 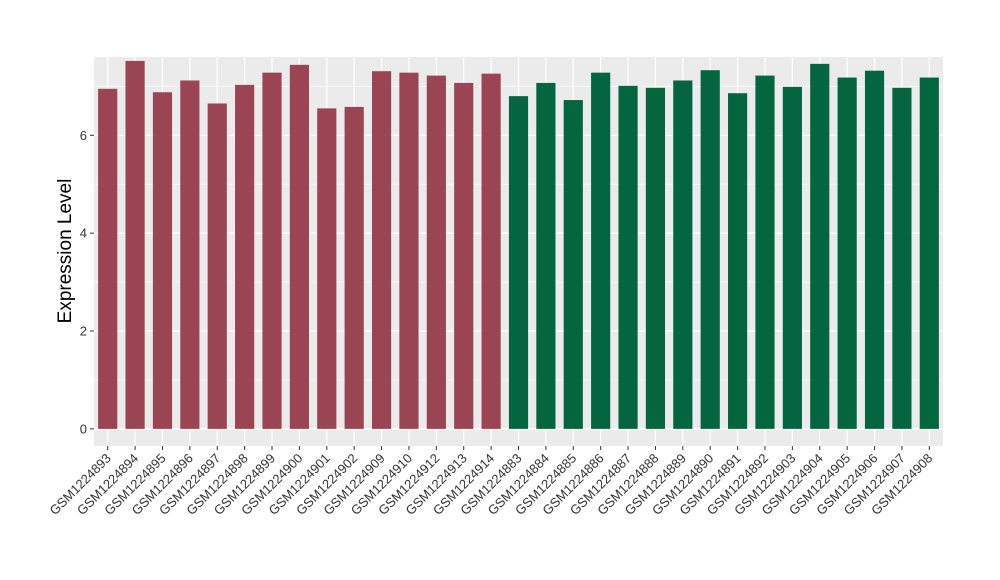 I want to click on bar-gsm1224894, so click(x=135, y=244).